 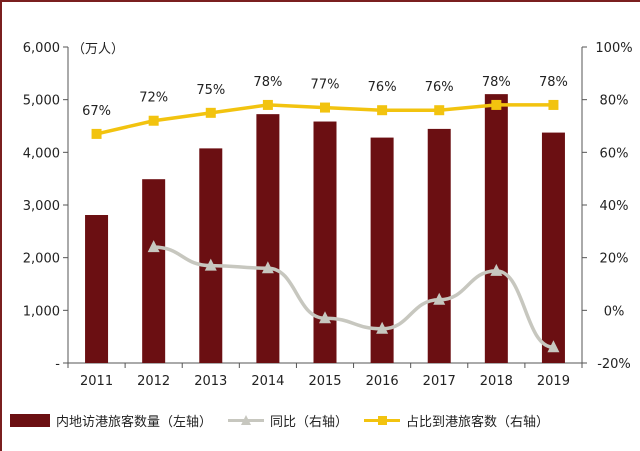 I want to click on x-tick-label: 2011, so click(x=96, y=381).